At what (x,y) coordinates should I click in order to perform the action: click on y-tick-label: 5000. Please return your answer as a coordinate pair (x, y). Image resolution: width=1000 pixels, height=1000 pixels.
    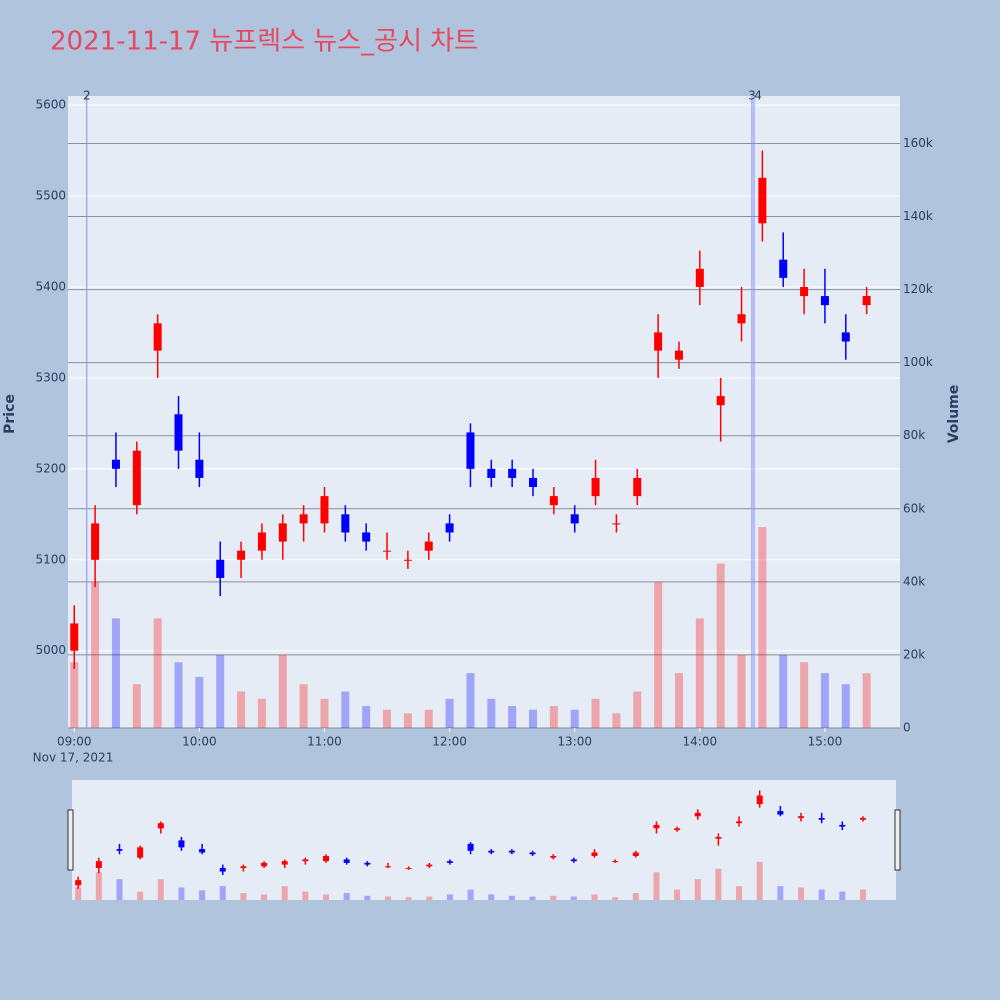
    Looking at the image, I should click on (50, 650).